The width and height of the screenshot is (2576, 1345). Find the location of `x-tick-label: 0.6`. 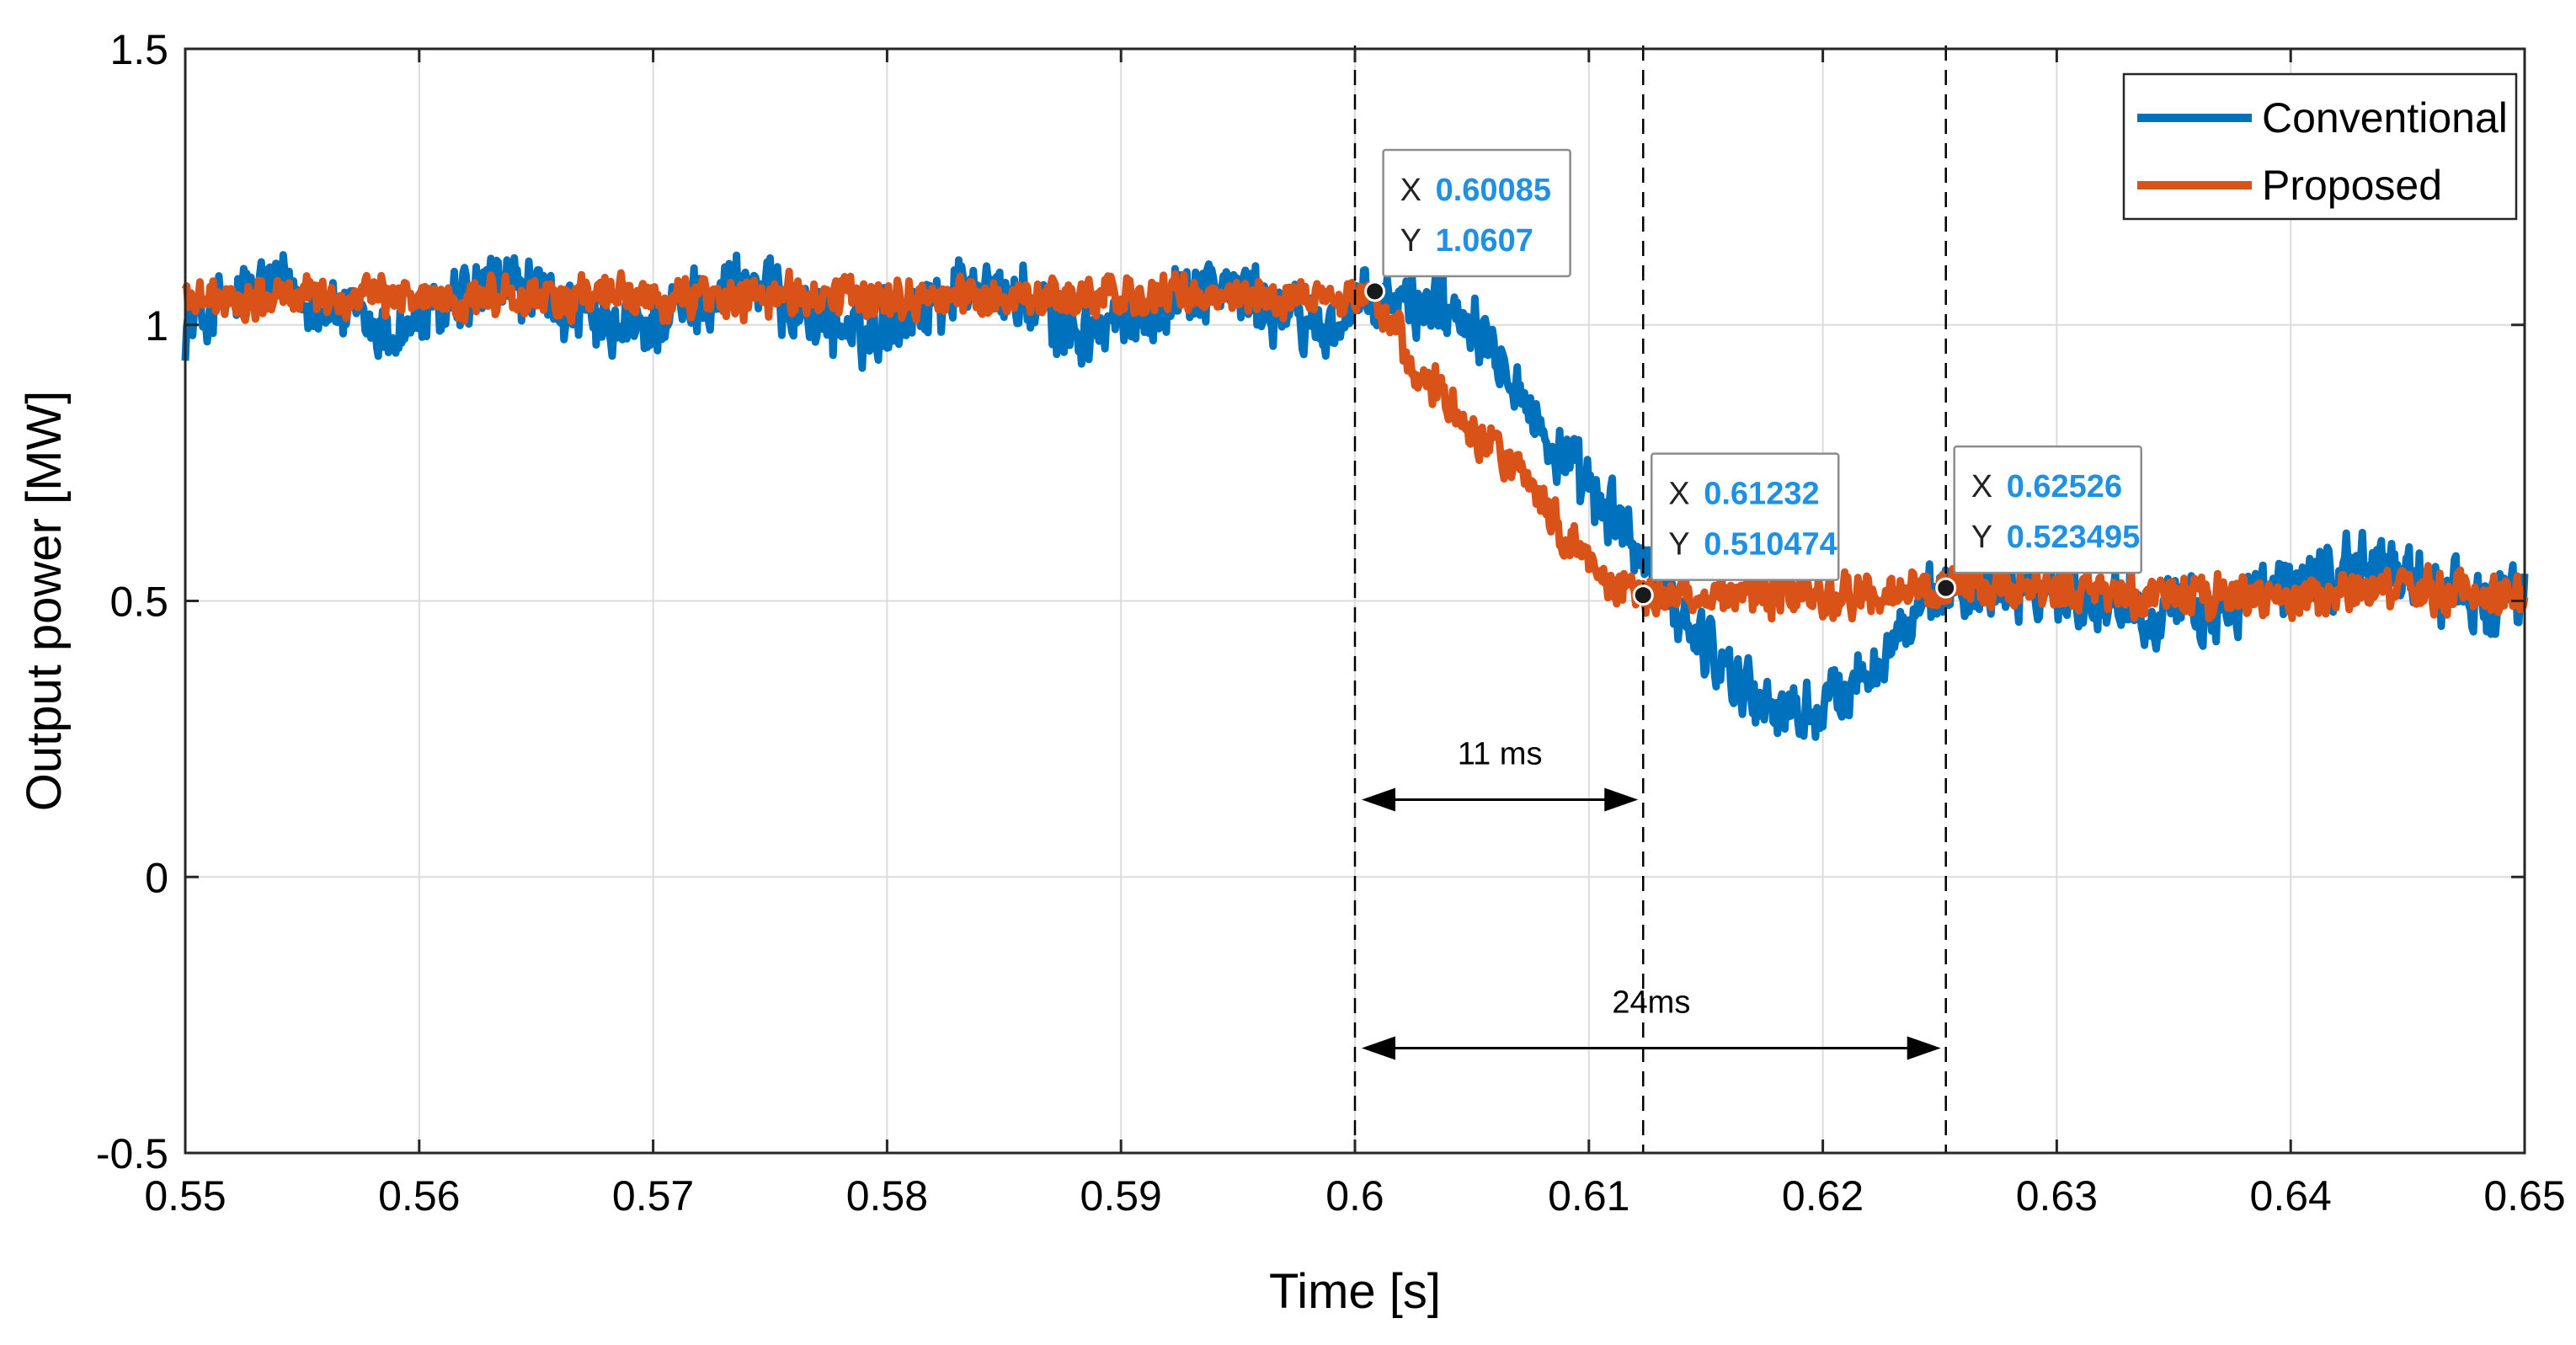

x-tick-label: 0.6 is located at coordinates (1354, 1196).